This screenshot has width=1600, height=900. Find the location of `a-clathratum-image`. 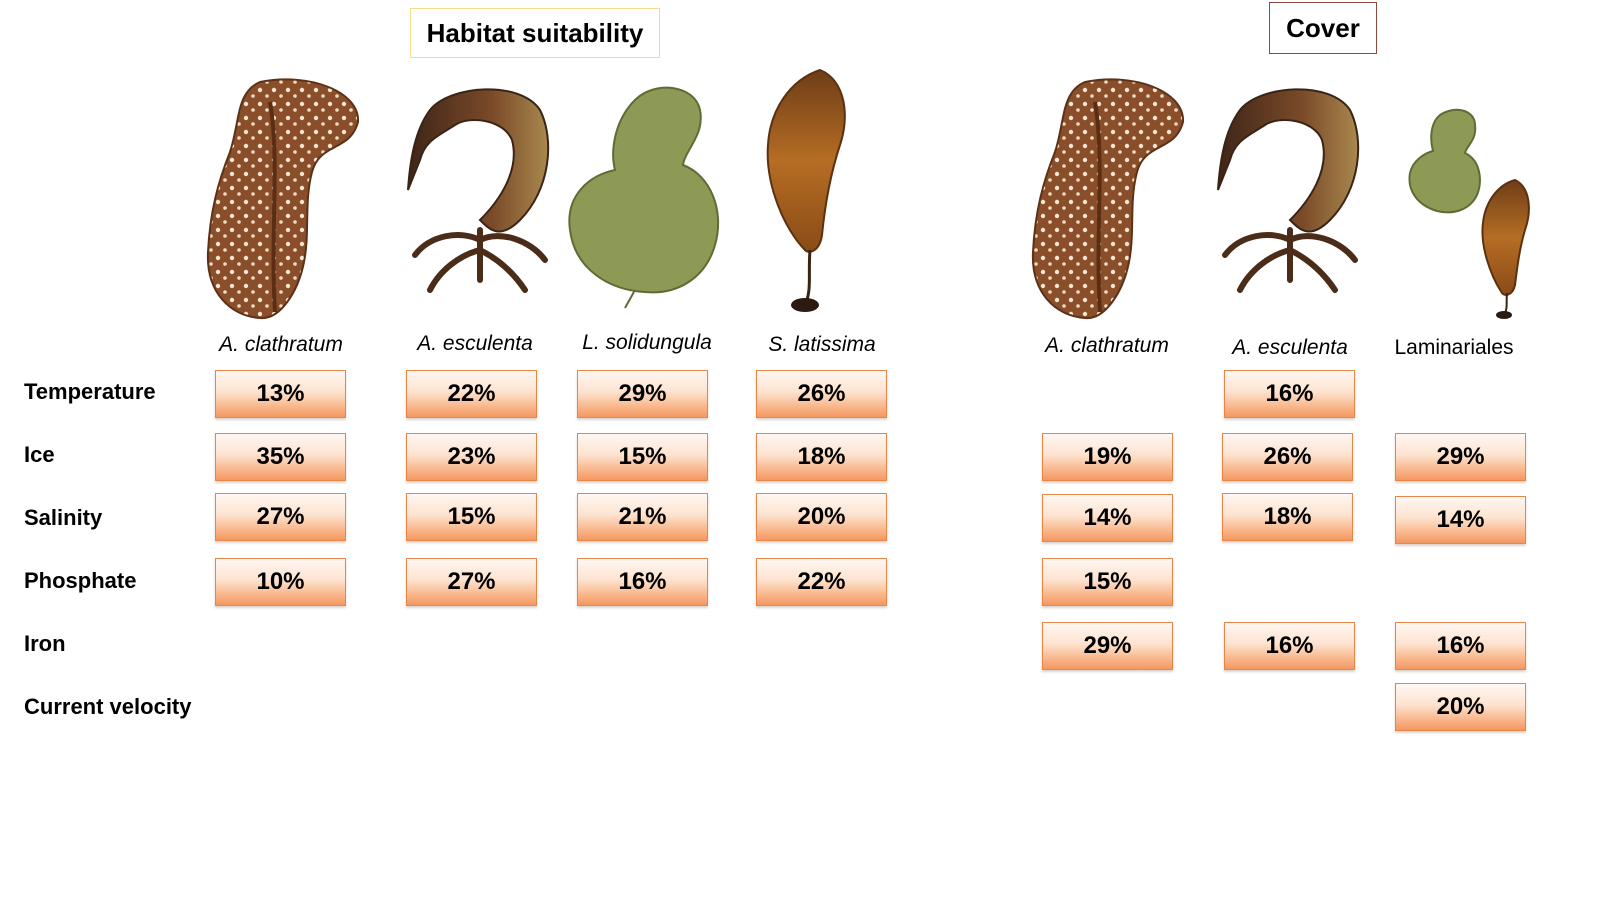

a-clathratum-image is located at coordinates (283, 199).